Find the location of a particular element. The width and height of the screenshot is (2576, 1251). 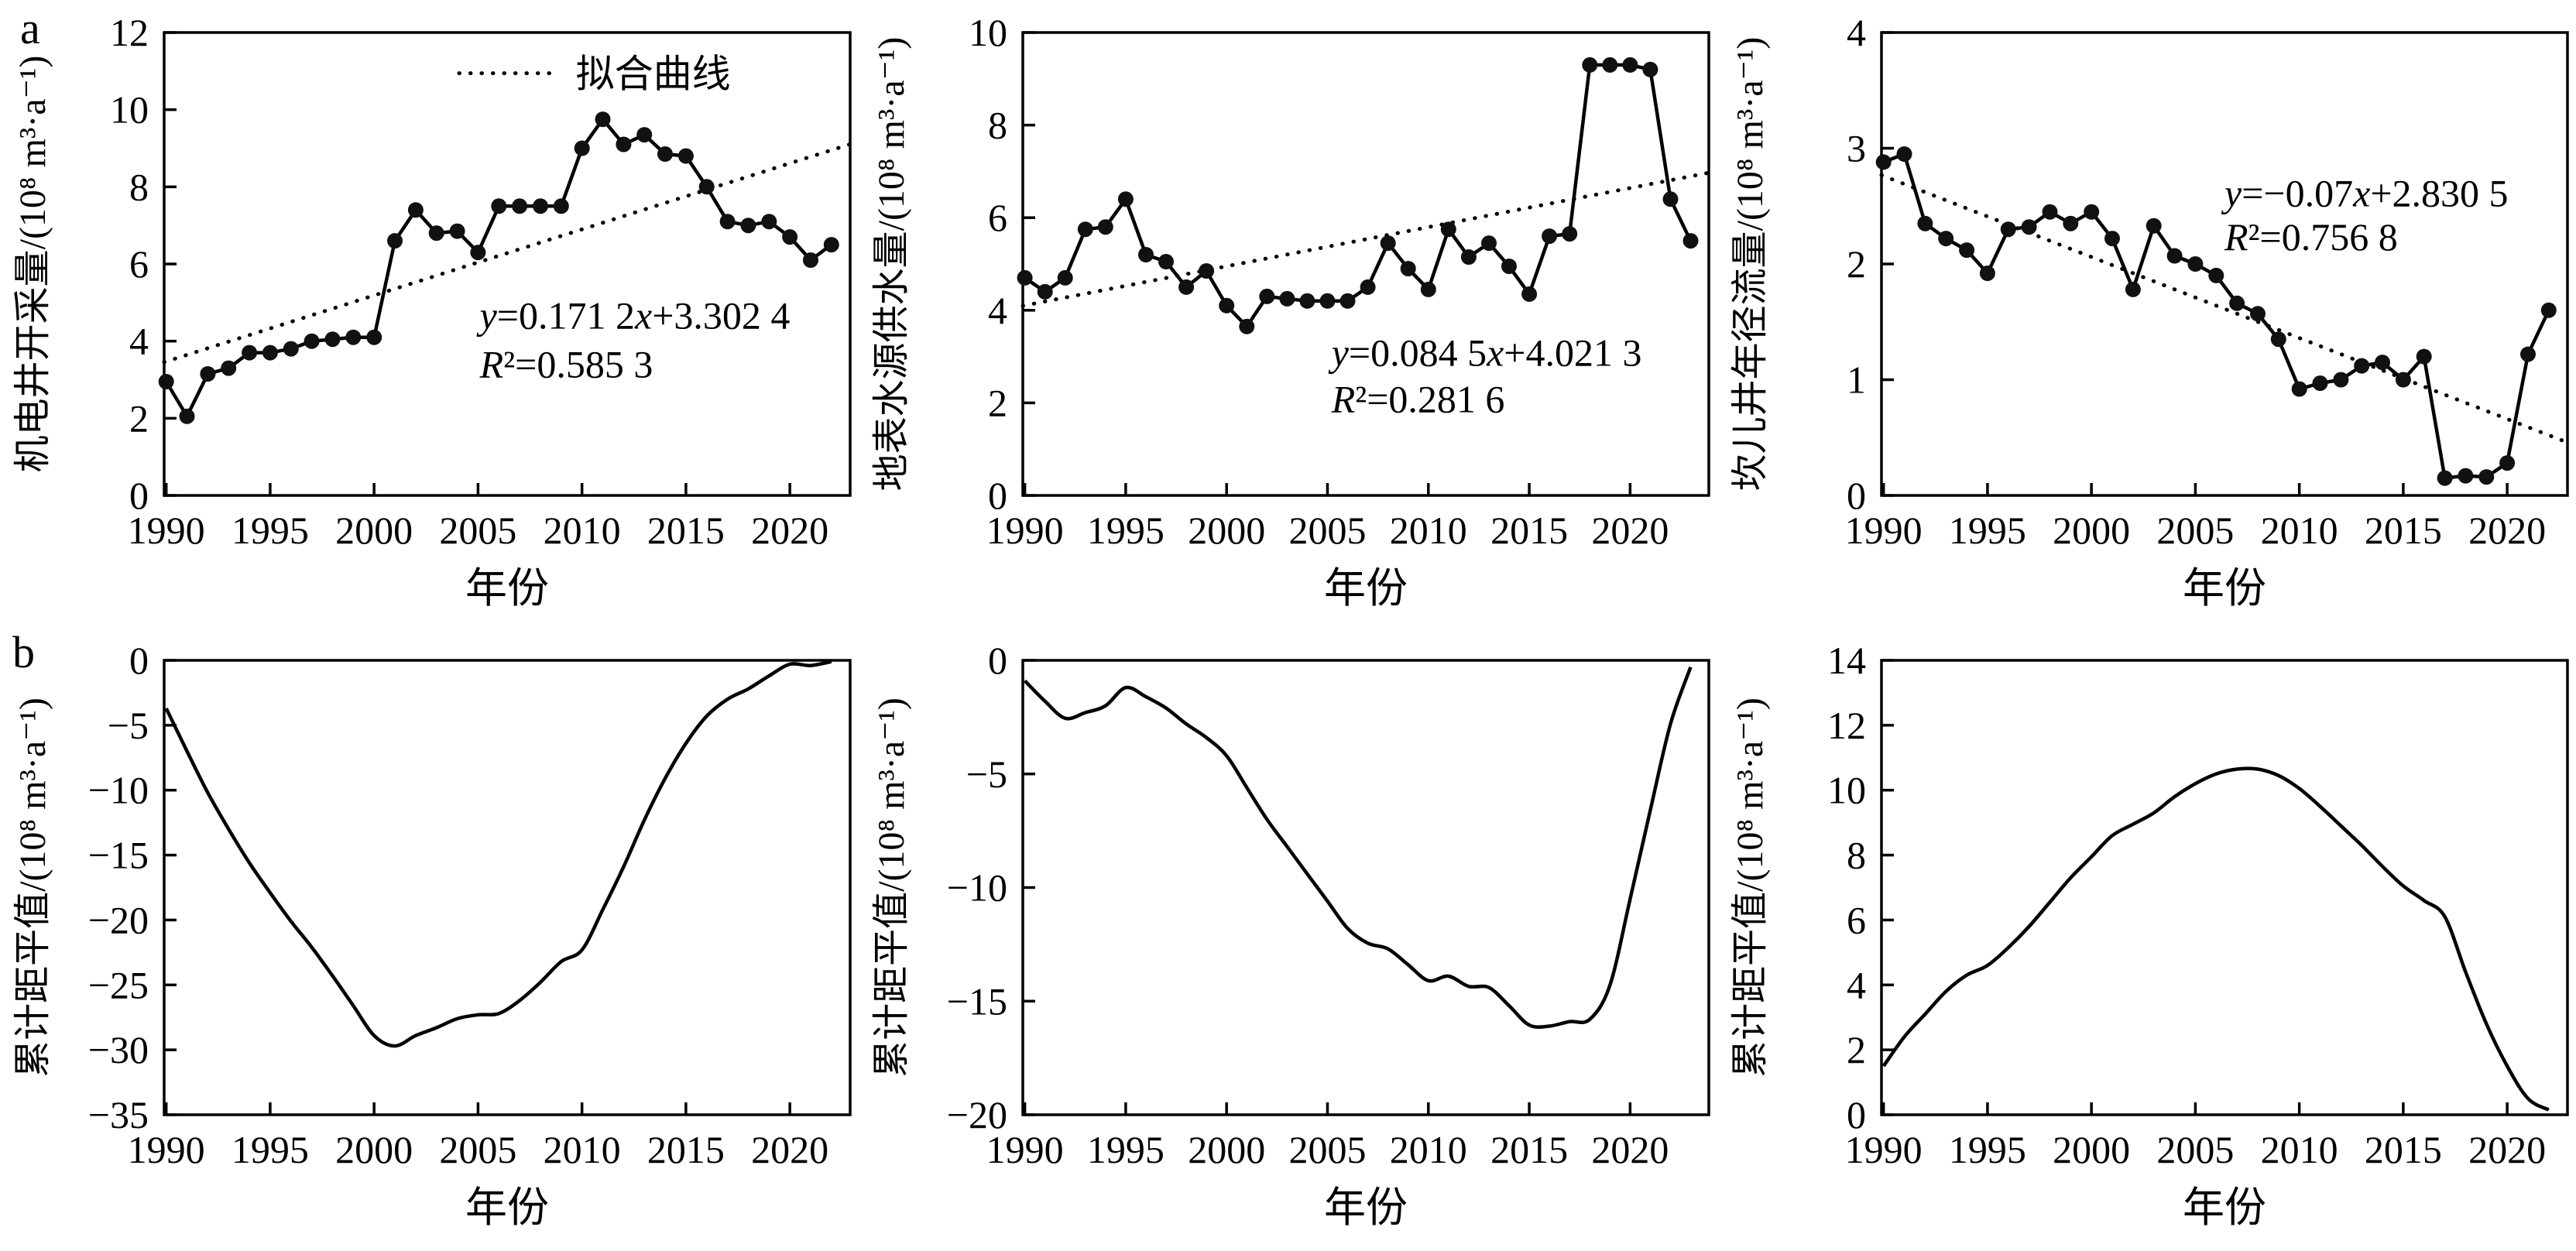

r-squared-text: R²=0.756 8 is located at coordinates (2311, 237).